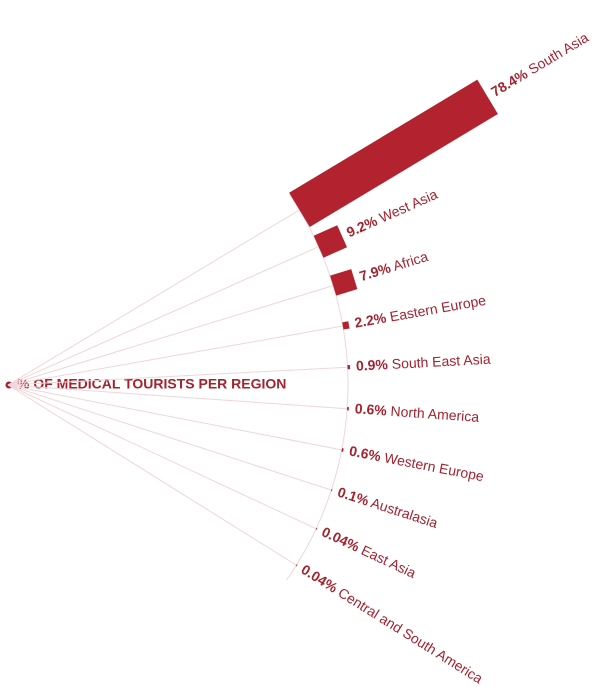 The width and height of the screenshot is (616, 700). I want to click on bar-label: 0.1% Australasia, so click(388, 507).